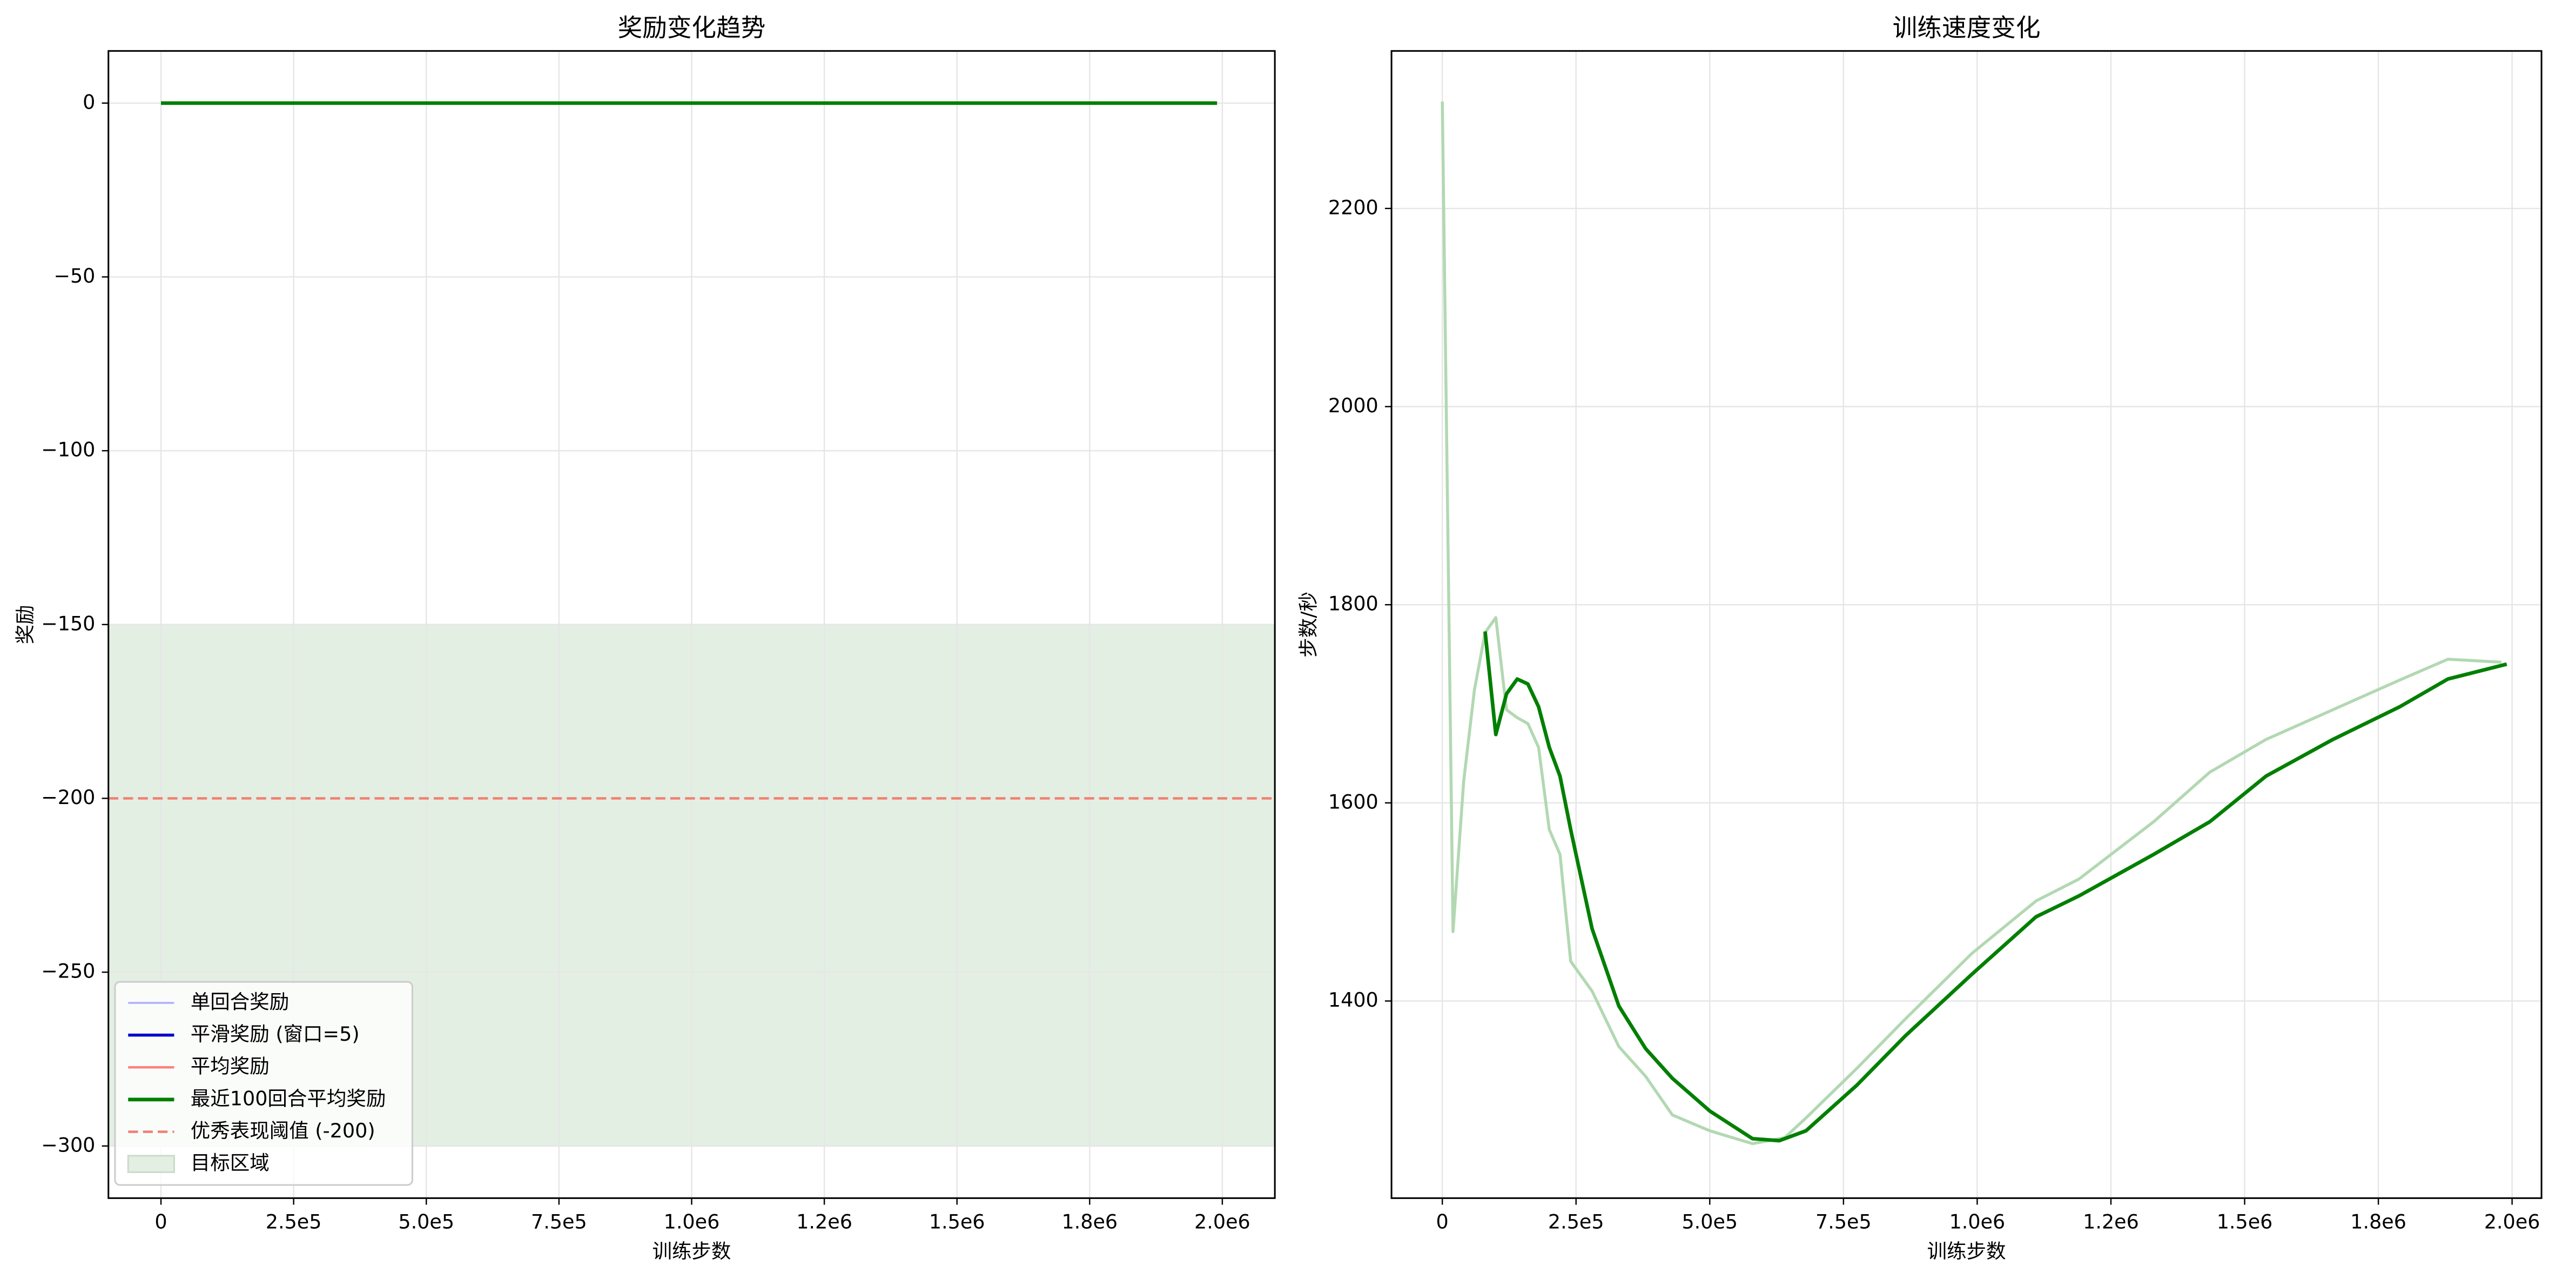  What do you see at coordinates (1353, 406) in the screenshot?
I see `y-tick-label: 2000` at bounding box center [1353, 406].